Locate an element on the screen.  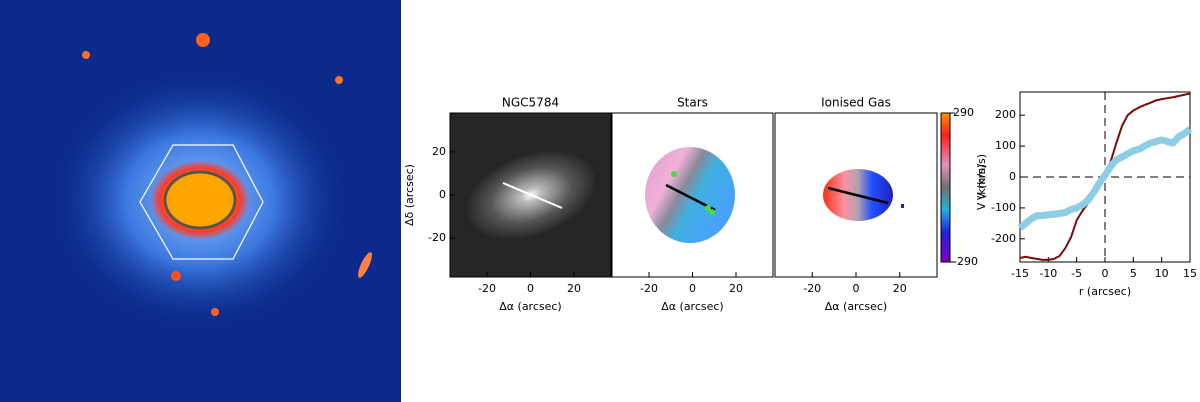
x-tick-label: -5 is located at coordinates (1076, 273).